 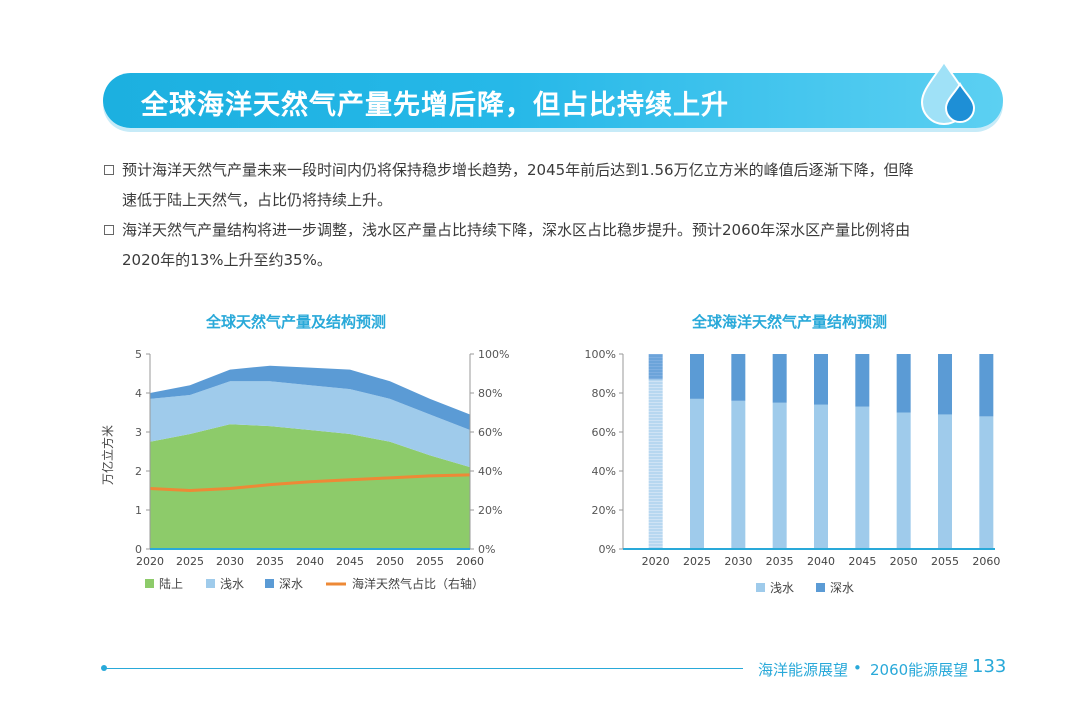 I want to click on y-tick-label: 5, so click(x=138, y=354).